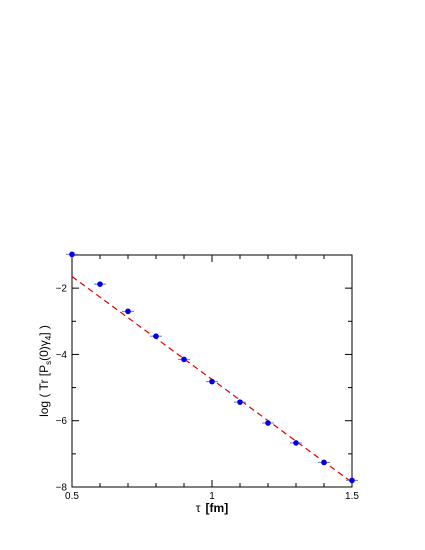  What do you see at coordinates (212, 496) in the screenshot?
I see `x-tick-label: 1` at bounding box center [212, 496].